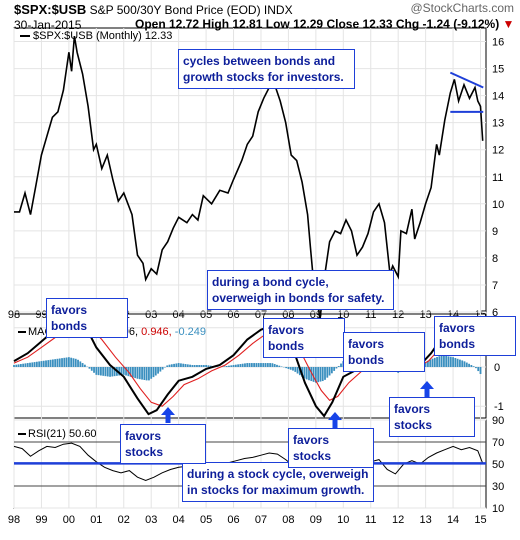 Image resolution: width=520 pixels, height=540 pixels. I want to click on stockcharts-watermark: @StockCharts.com, so click(462, 8).